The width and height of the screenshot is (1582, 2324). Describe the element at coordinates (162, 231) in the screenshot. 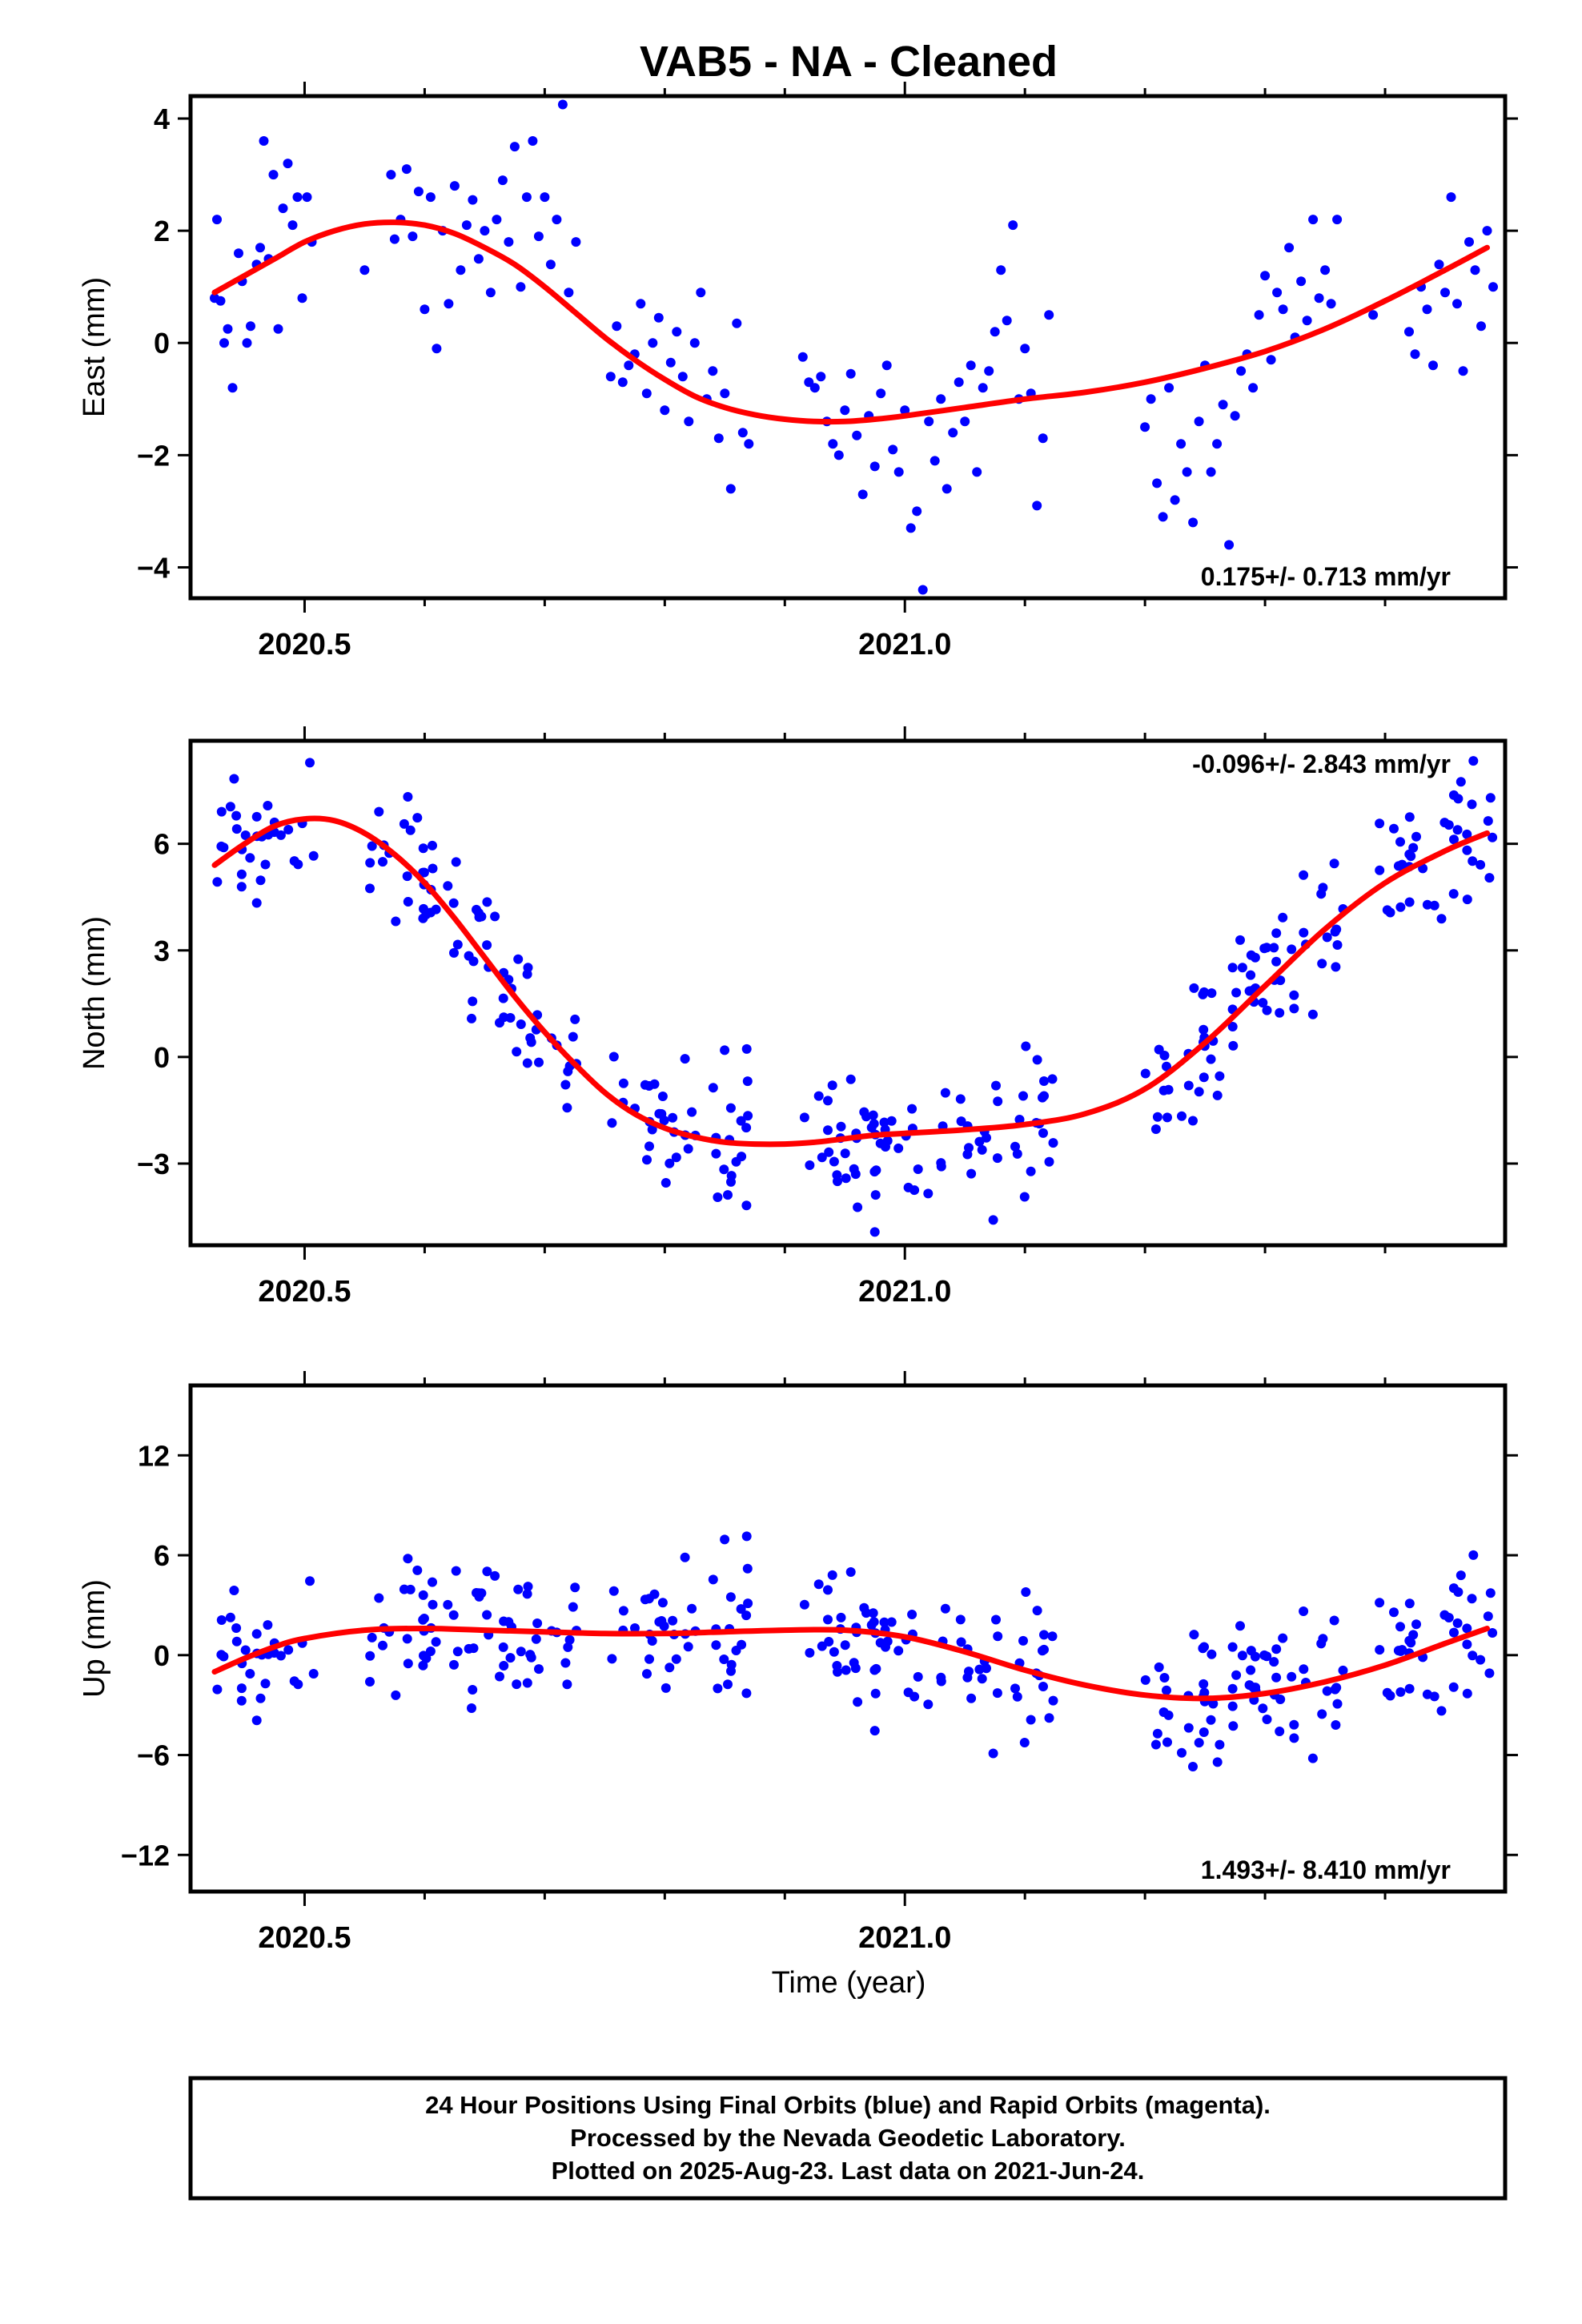

I see `y-tick-label: 2` at that location.